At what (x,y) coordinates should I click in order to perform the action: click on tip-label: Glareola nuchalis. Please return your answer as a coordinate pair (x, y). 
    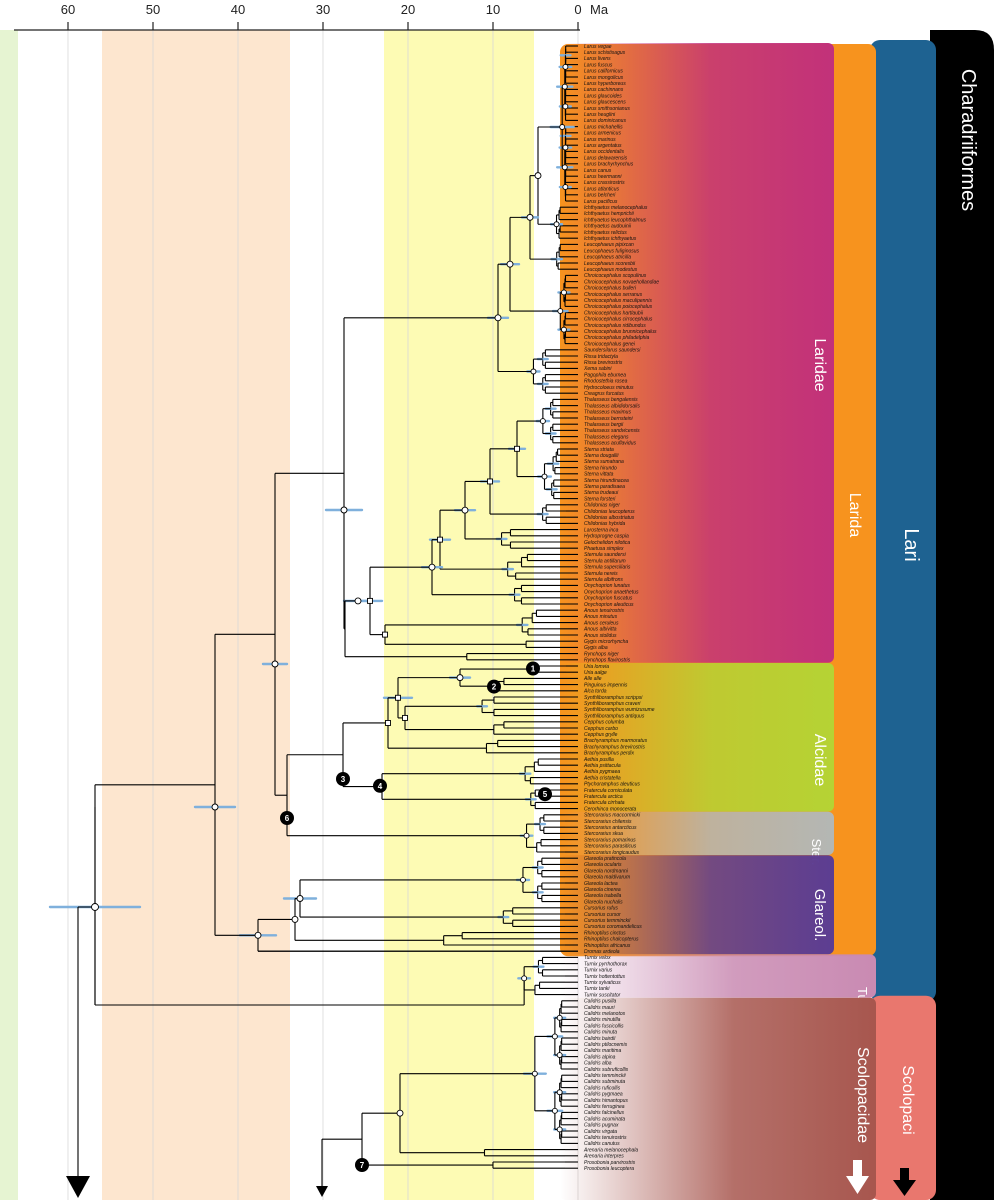
    Looking at the image, I should click on (603, 902).